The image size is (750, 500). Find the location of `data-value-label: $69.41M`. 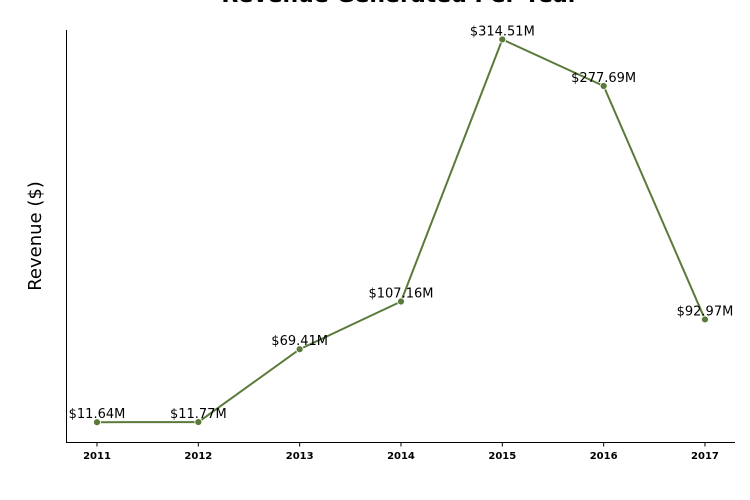

data-value-label: $69.41M is located at coordinates (299, 341).